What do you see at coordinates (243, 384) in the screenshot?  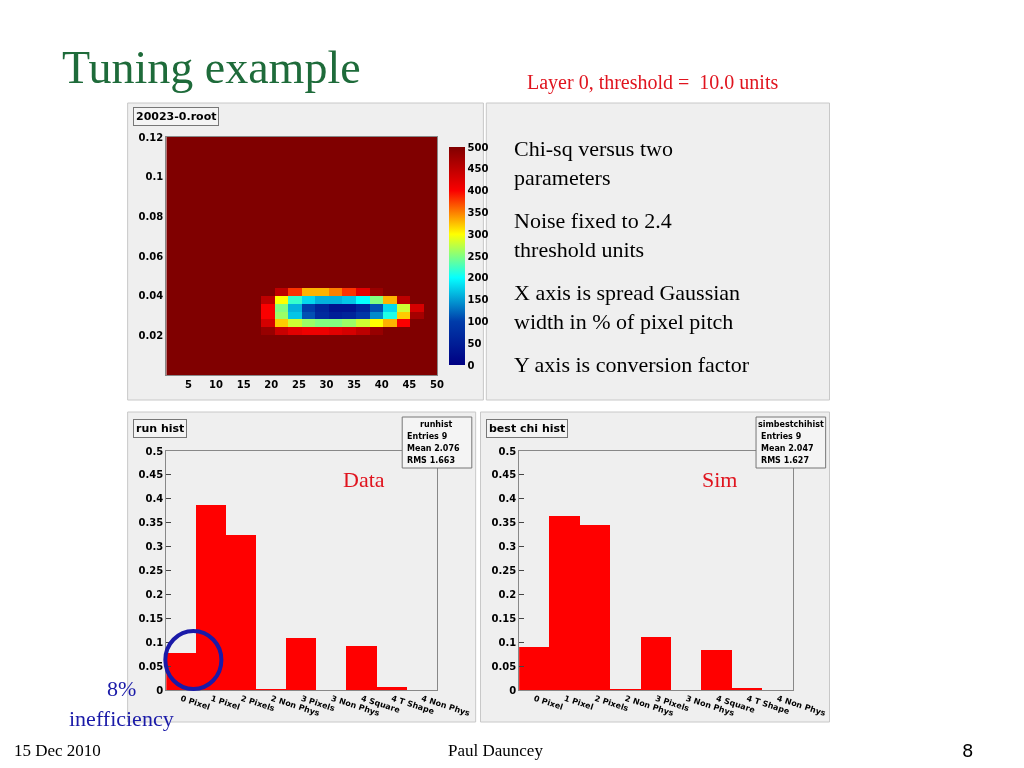 I see `x-tick-label: 15` at bounding box center [243, 384].